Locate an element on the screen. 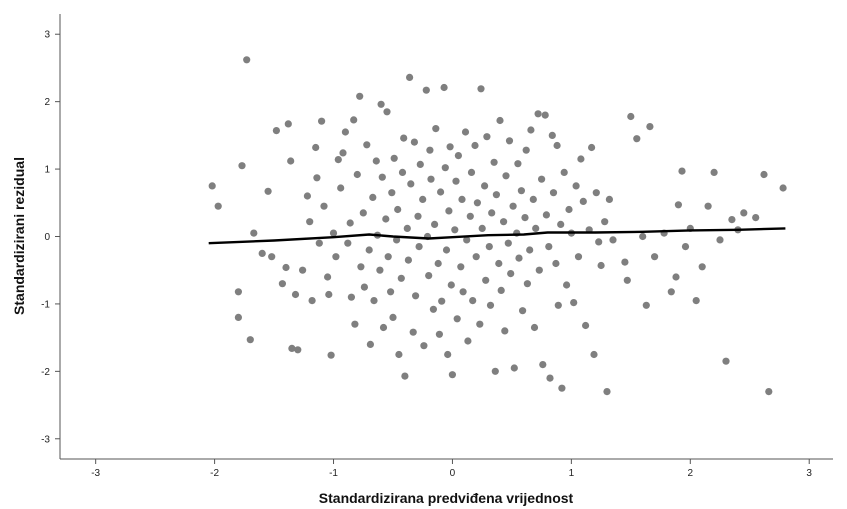 The height and width of the screenshot is (509, 847). x-tick-label: 2 is located at coordinates (691, 473).